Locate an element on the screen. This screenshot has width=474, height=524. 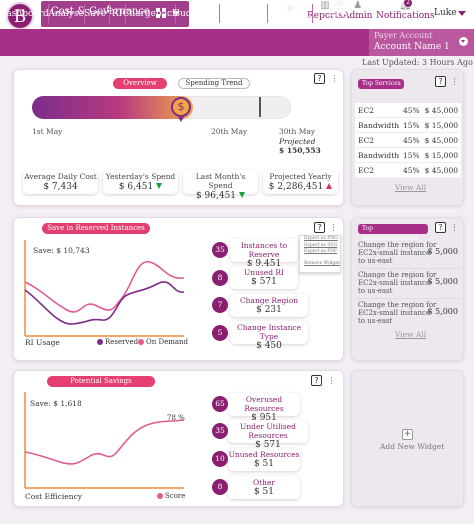
on-demand-series is located at coordinates (104, 287).